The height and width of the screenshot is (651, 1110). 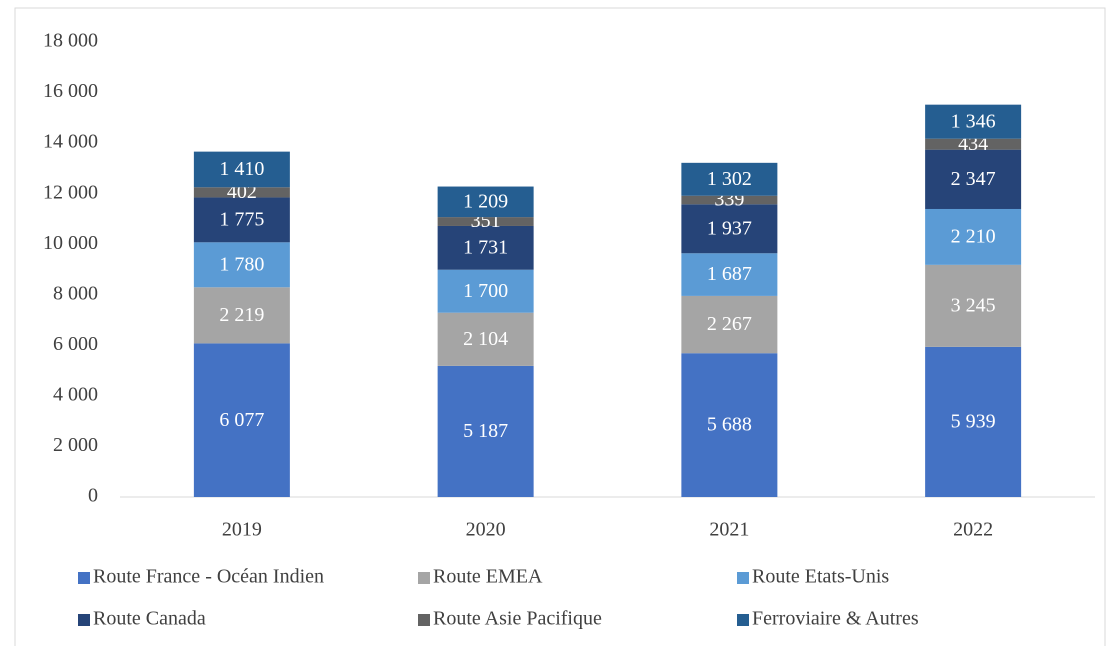 What do you see at coordinates (75, 445) in the screenshot?
I see `y-tick-label: 2 000` at bounding box center [75, 445].